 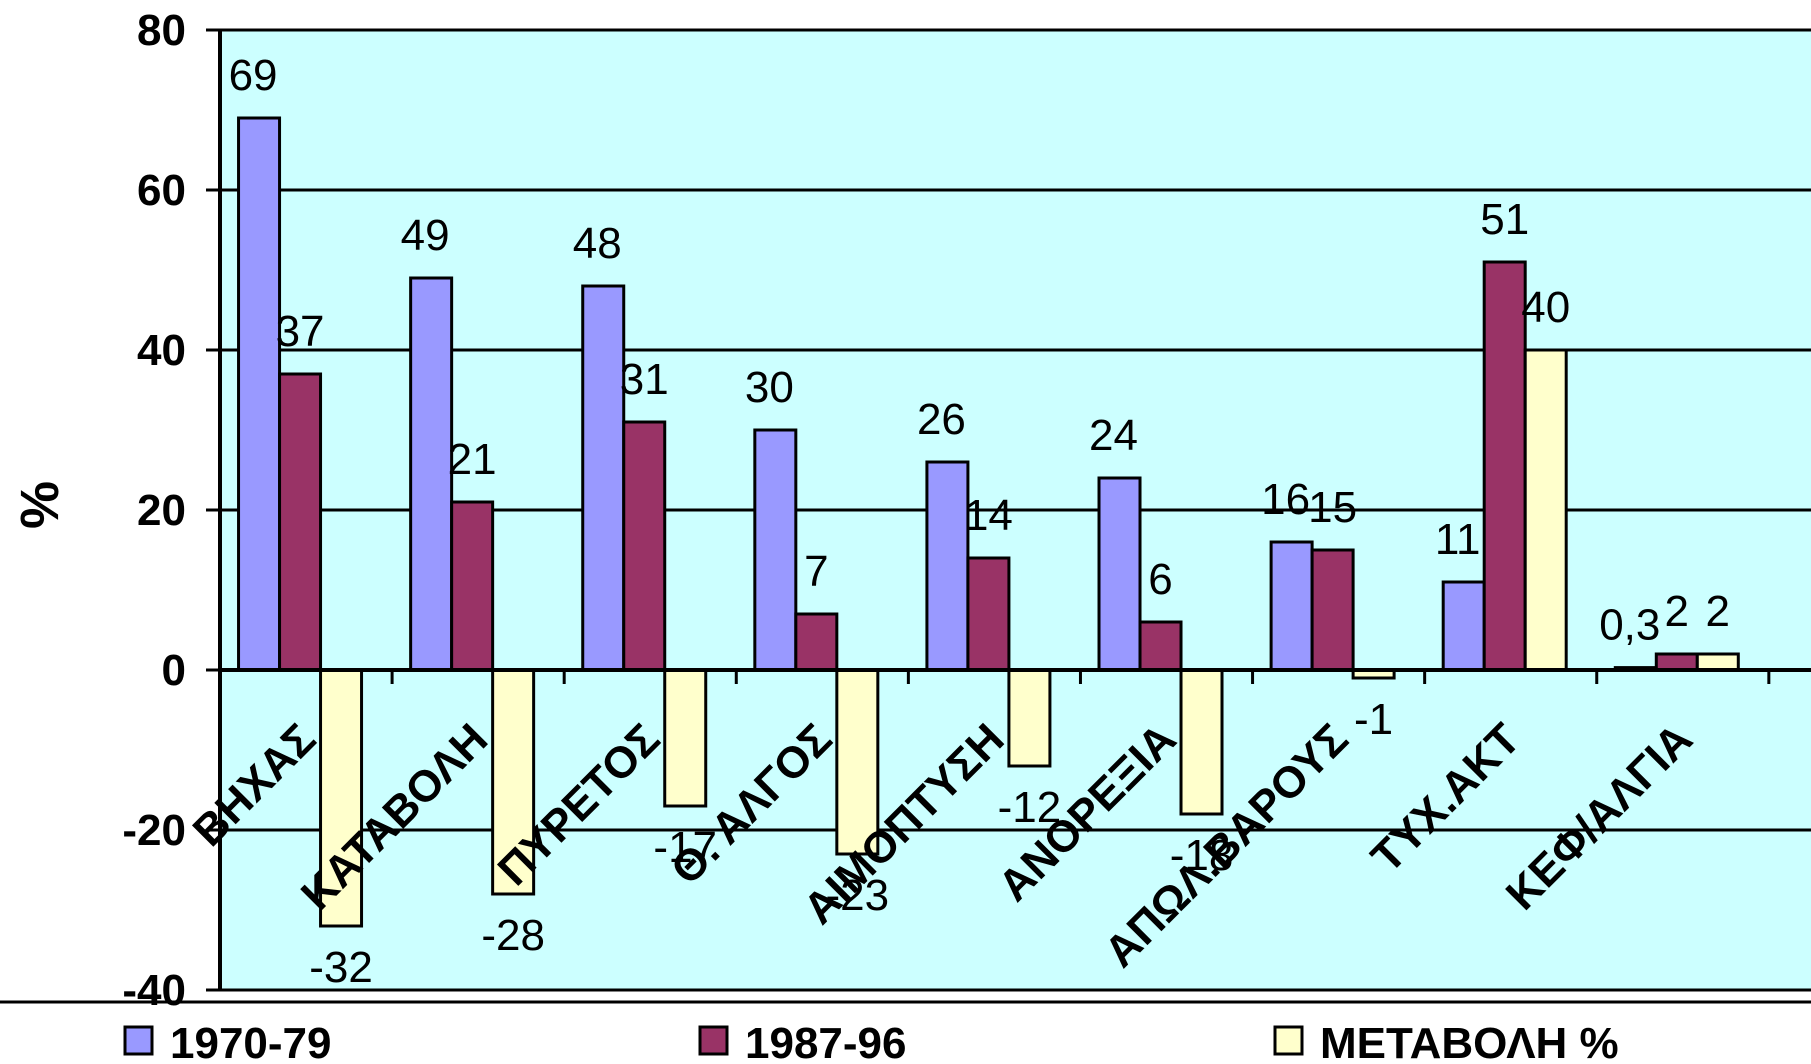 I want to click on data-label: 69, so click(x=253, y=75).